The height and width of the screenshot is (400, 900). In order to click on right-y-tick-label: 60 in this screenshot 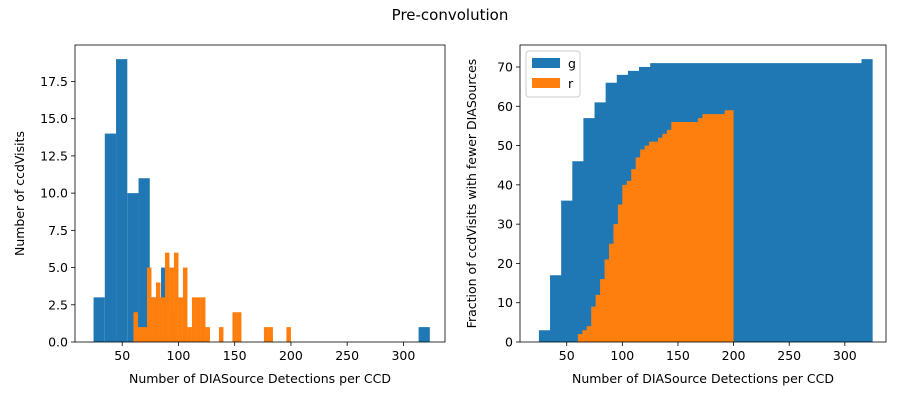, I will do `click(505, 106)`.